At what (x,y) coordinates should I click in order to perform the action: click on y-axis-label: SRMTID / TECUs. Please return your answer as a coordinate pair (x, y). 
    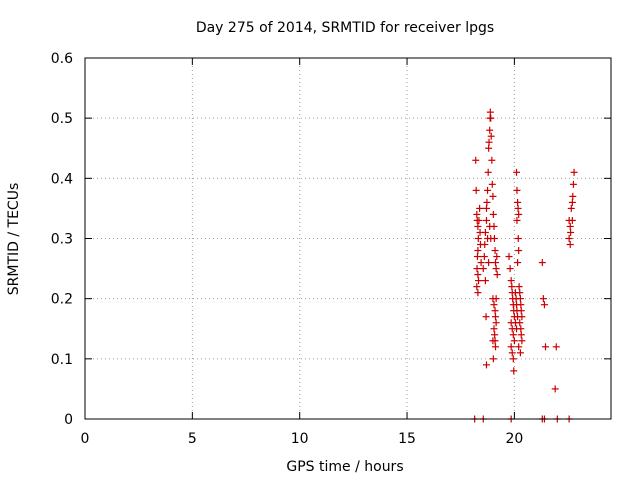
    Looking at the image, I should click on (14, 239).